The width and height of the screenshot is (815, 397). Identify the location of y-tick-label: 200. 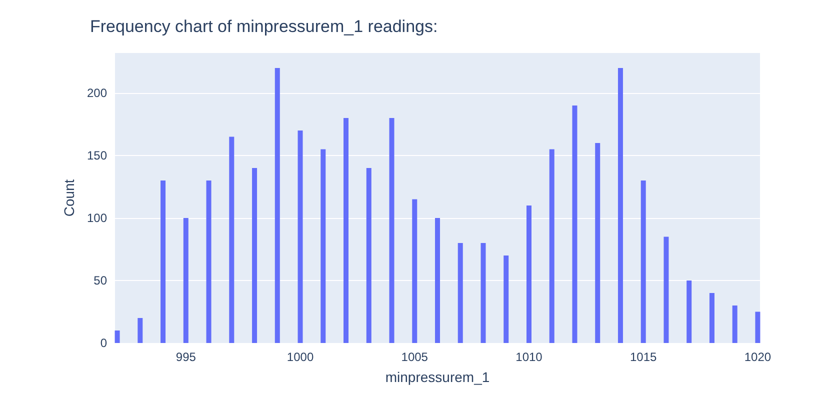
(97, 93).